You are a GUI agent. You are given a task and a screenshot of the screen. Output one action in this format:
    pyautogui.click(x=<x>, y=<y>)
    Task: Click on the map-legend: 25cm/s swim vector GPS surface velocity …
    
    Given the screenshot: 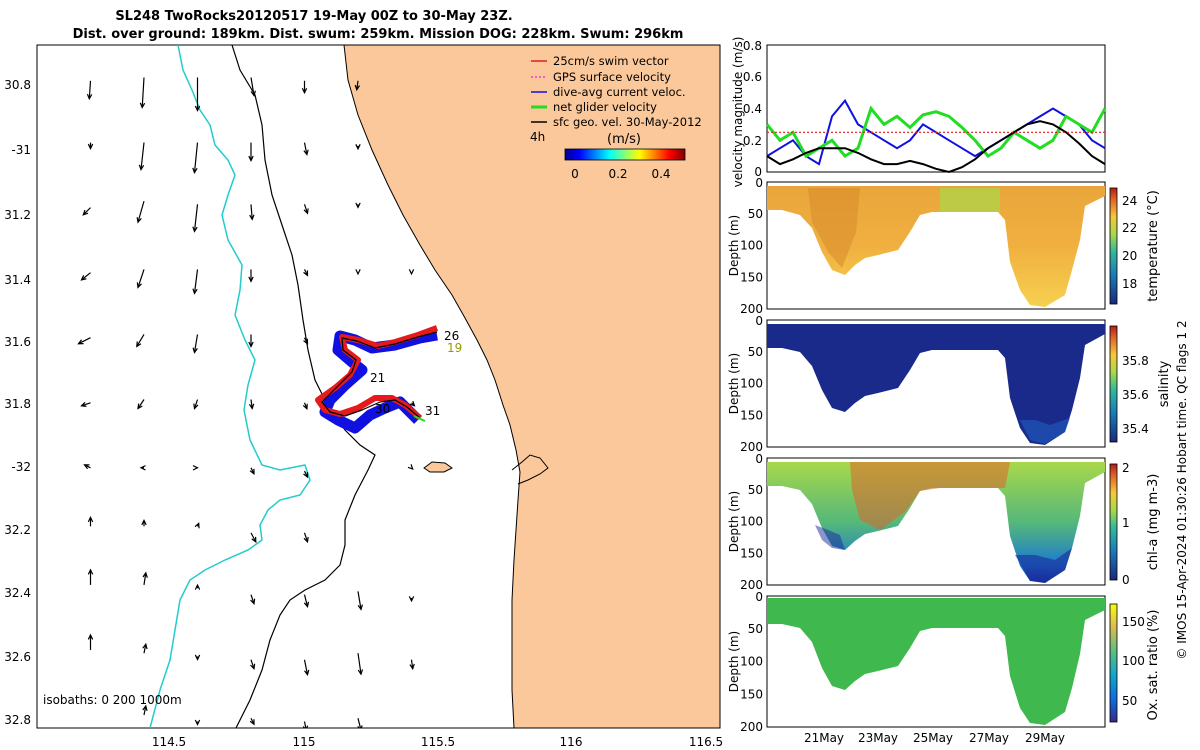 What is the action you would take?
    pyautogui.click(x=616, y=117)
    